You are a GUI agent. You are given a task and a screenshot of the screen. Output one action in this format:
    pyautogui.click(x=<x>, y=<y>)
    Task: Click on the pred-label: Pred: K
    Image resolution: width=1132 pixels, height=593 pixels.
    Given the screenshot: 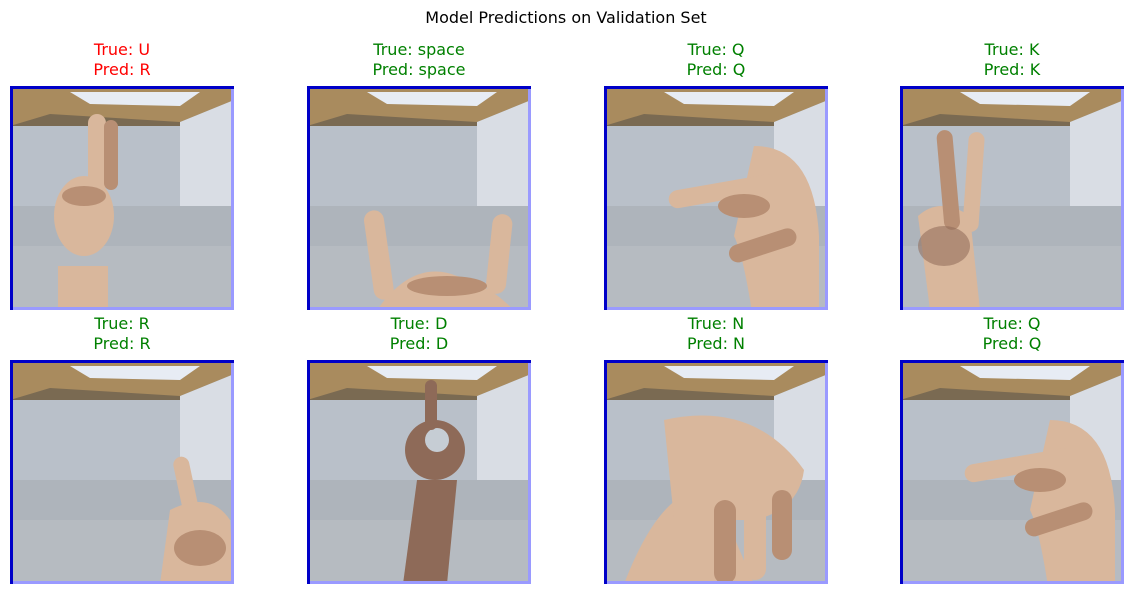 What is the action you would take?
    pyautogui.click(x=1012, y=69)
    